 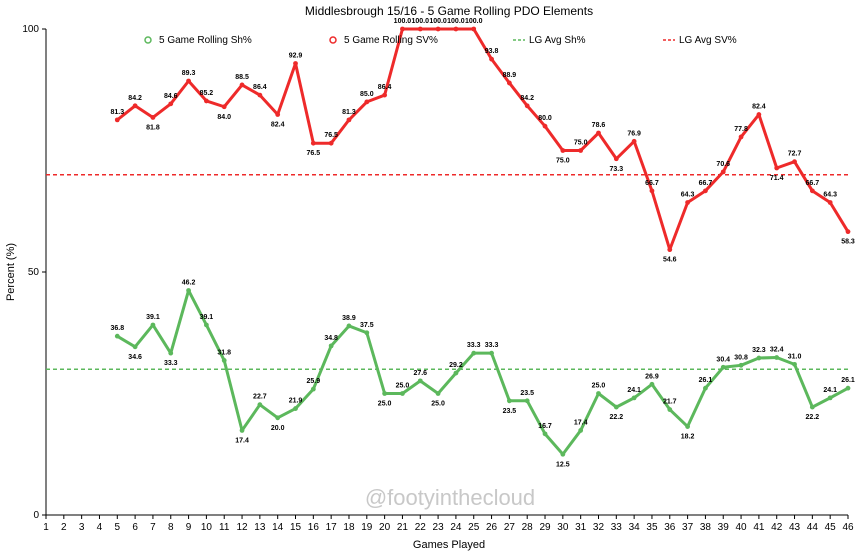 I want to click on data-label: 81.3, so click(x=349, y=112).